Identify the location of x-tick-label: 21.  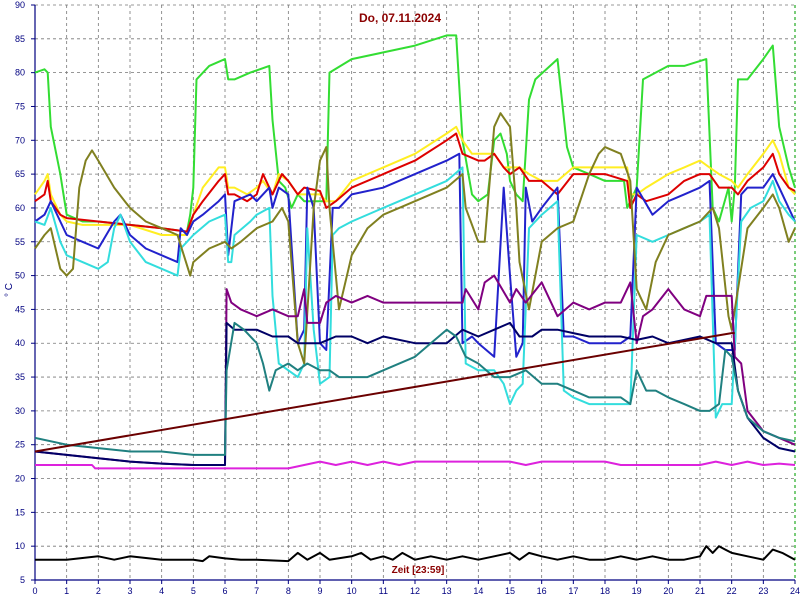
(700, 591).